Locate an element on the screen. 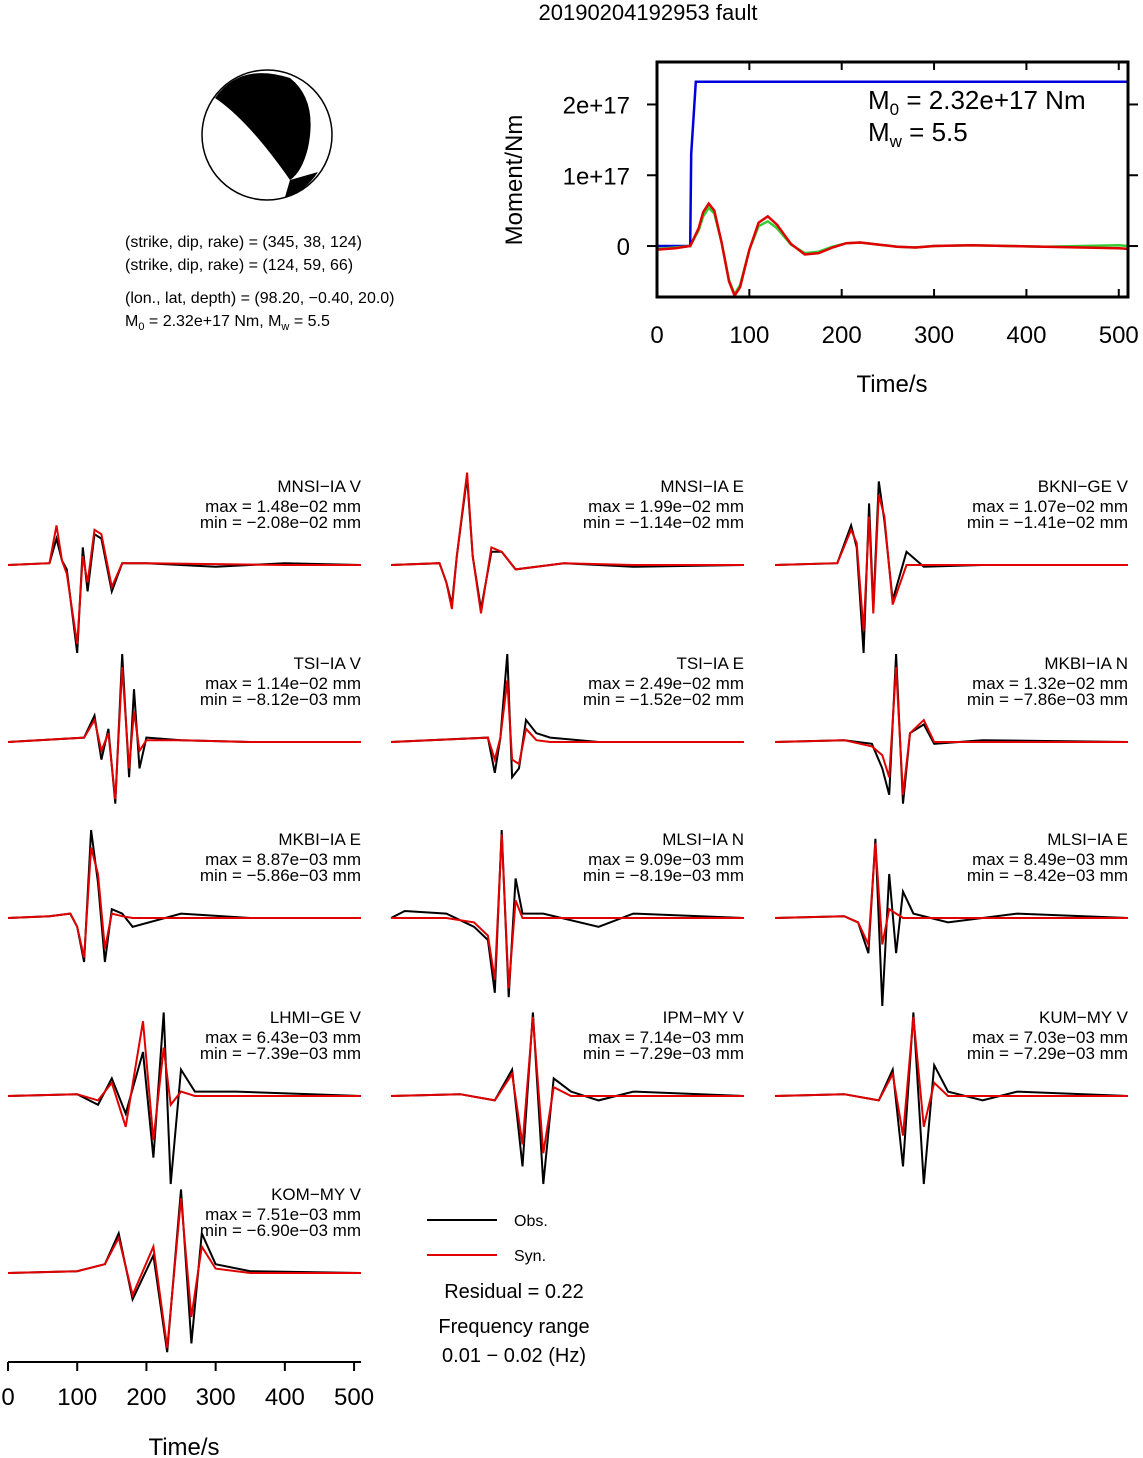 The width and height of the screenshot is (1143, 1458). station-label: TSI−IA V is located at coordinates (327, 663).